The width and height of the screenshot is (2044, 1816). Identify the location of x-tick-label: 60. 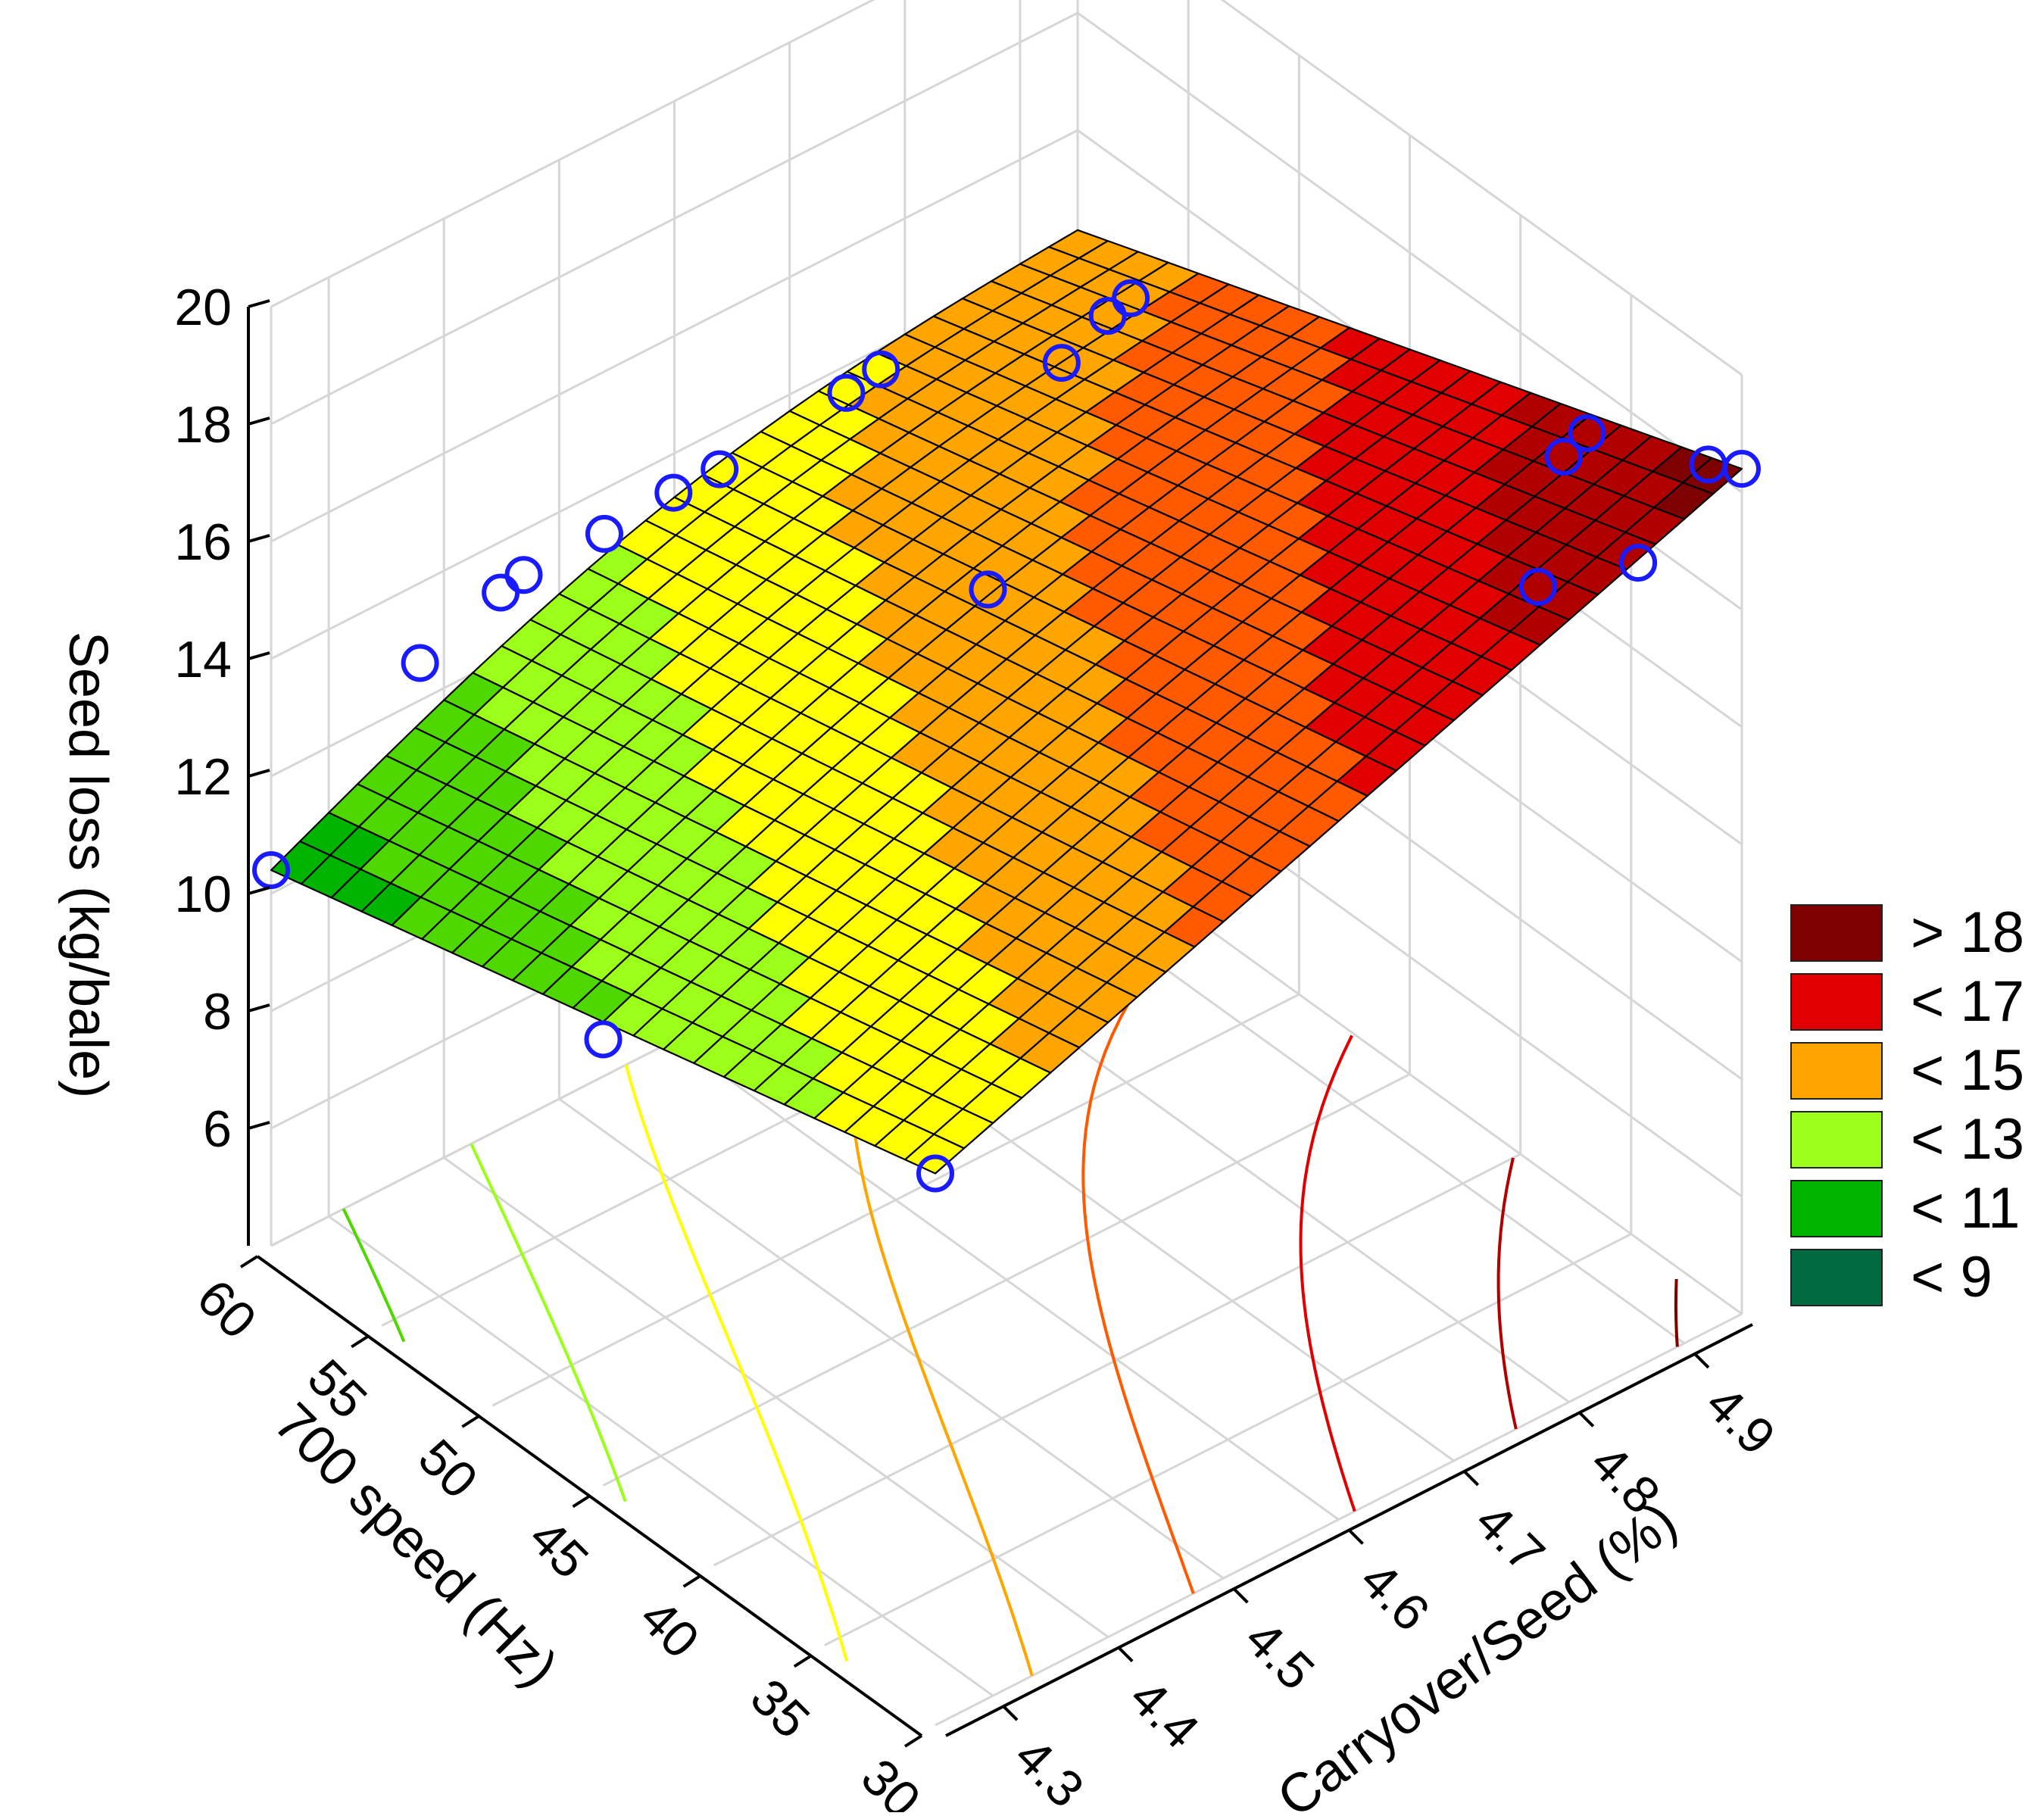
(226, 1309).